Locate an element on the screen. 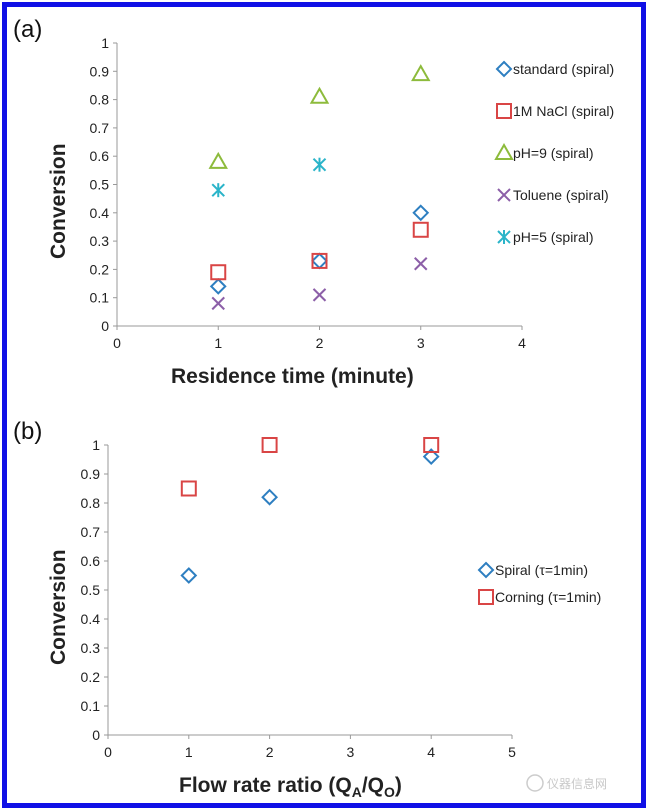  legend-item: standard (spiral) is located at coordinates (554, 69).